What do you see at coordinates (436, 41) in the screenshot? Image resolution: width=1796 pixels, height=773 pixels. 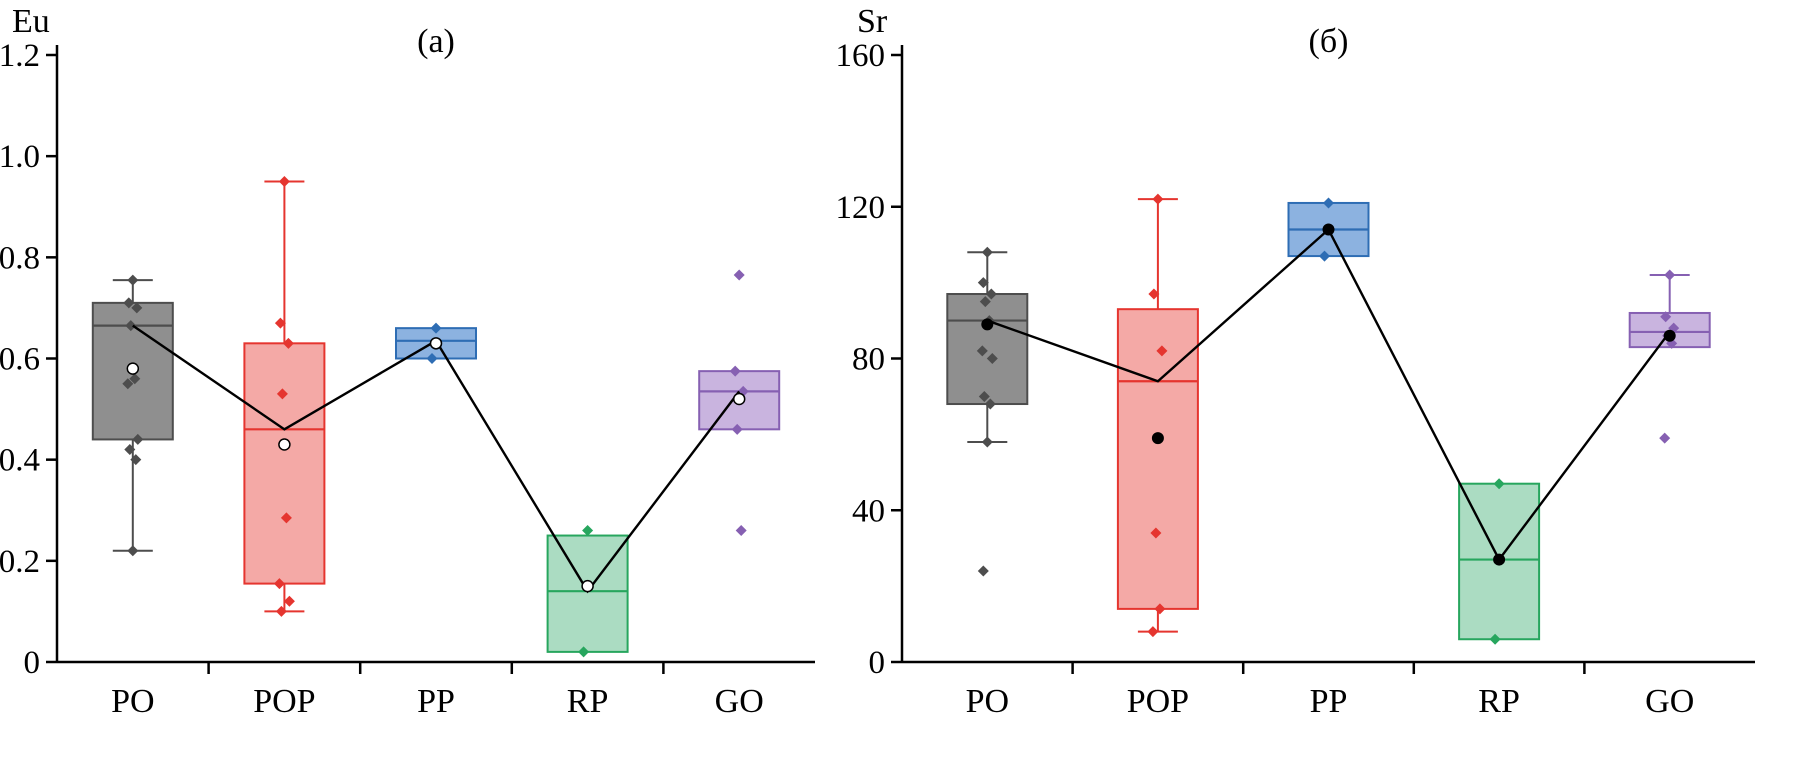 I see `chart-title: (а)` at bounding box center [436, 41].